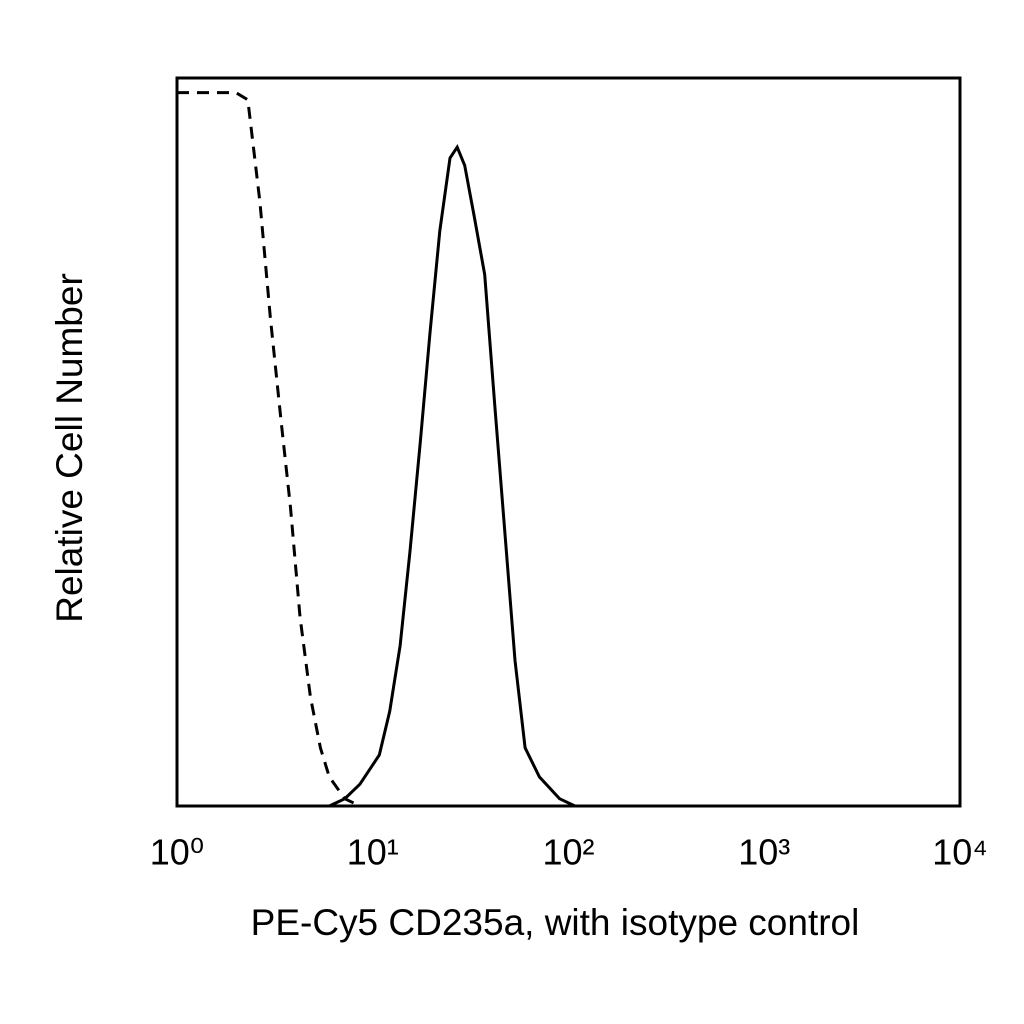 The image size is (1024, 1024). What do you see at coordinates (555, 922) in the screenshot?
I see `x-axis-label: PE-Cy5 CD235a, with isotype control` at bounding box center [555, 922].